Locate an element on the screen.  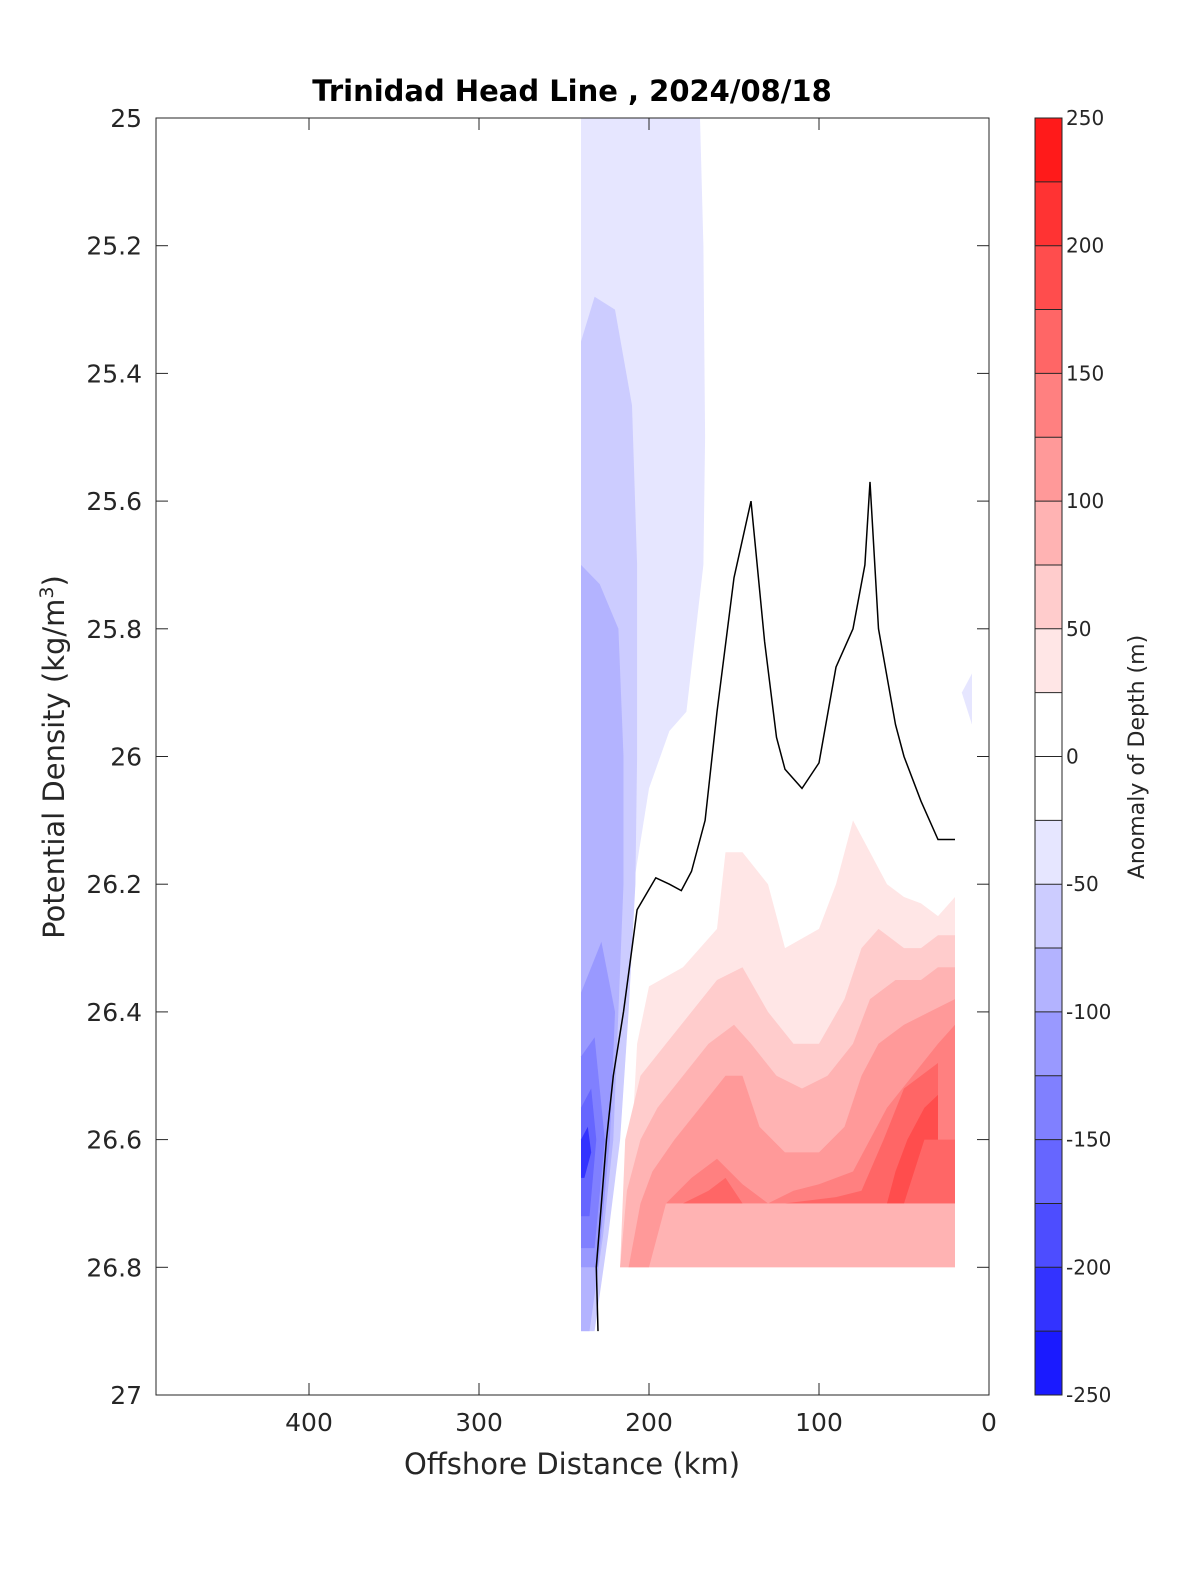
y-tick-label: 26 is located at coordinates (126, 757).